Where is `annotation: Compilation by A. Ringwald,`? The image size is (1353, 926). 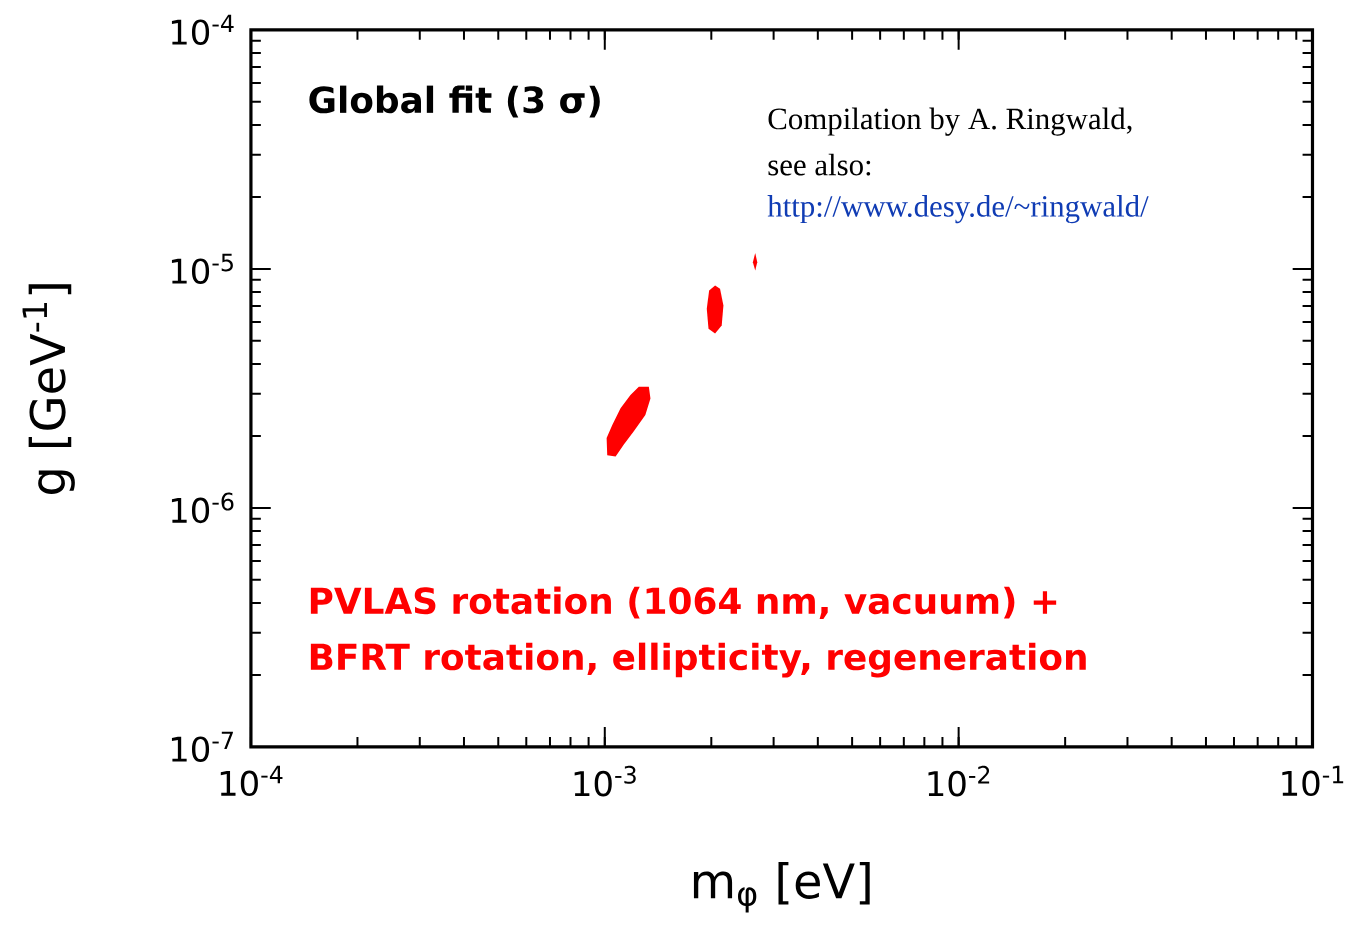
annotation: Compilation by A. Ringwald, is located at coordinates (950, 121).